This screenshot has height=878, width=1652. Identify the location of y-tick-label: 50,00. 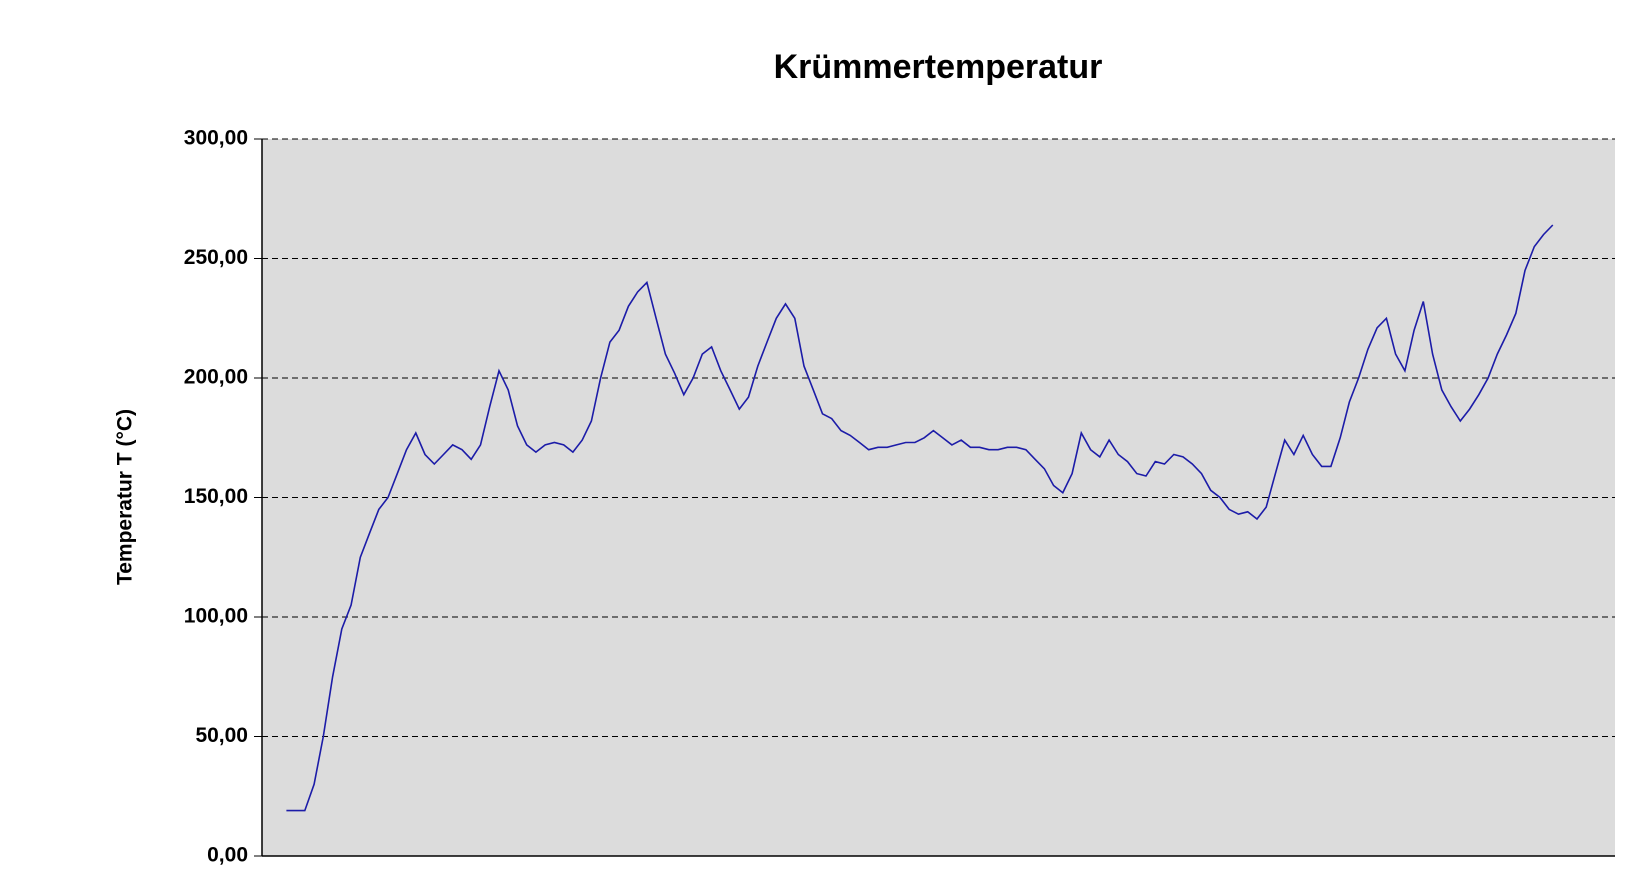
(221, 735).